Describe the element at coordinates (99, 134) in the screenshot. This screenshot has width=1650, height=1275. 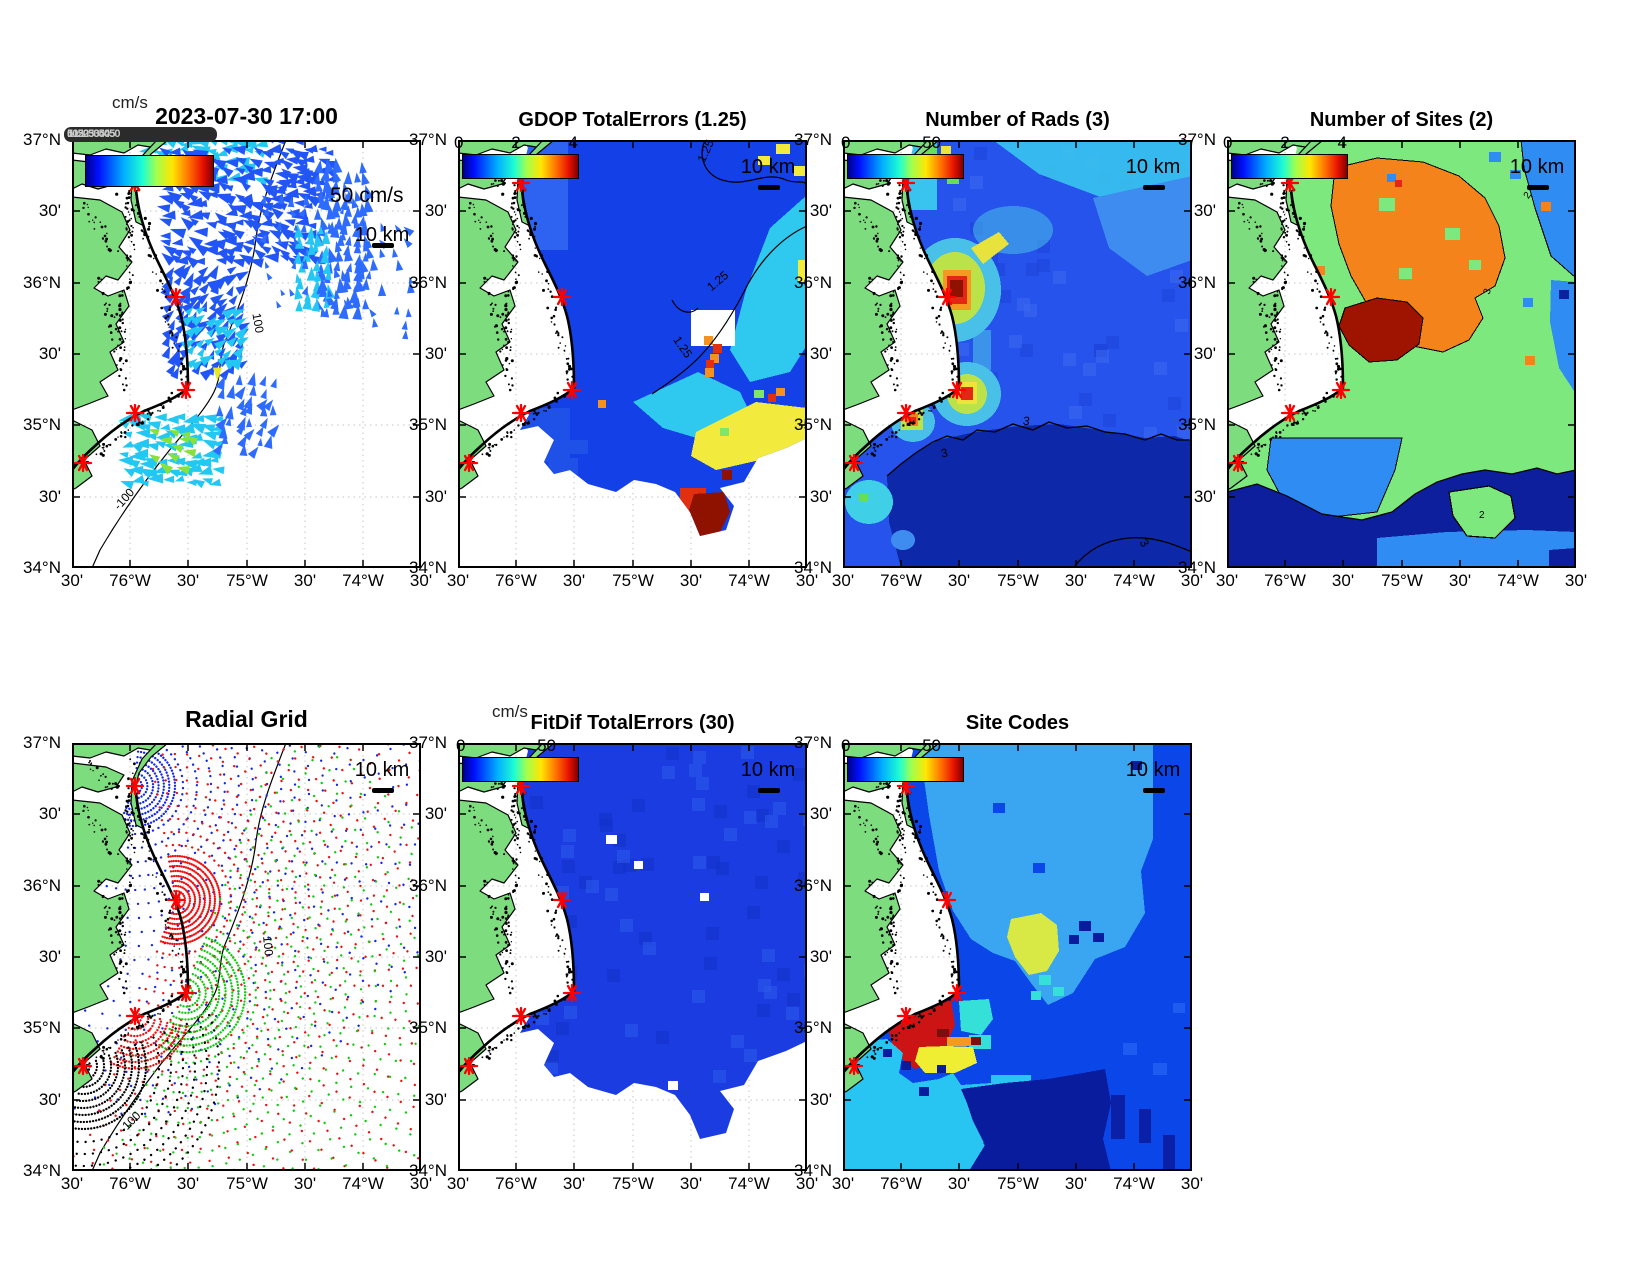
I see `colorbar-tick: 35` at that location.